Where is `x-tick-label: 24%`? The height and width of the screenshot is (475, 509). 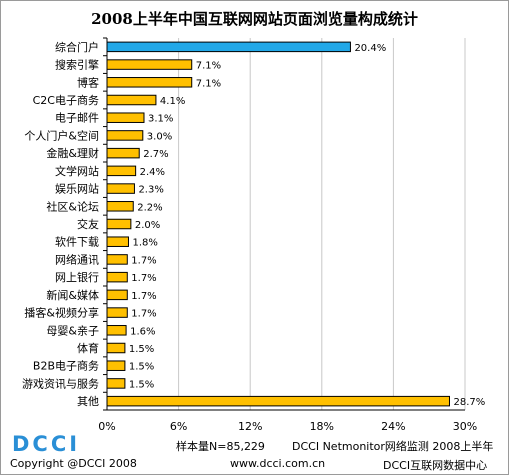 x-tick-label: 24% is located at coordinates (393, 426).